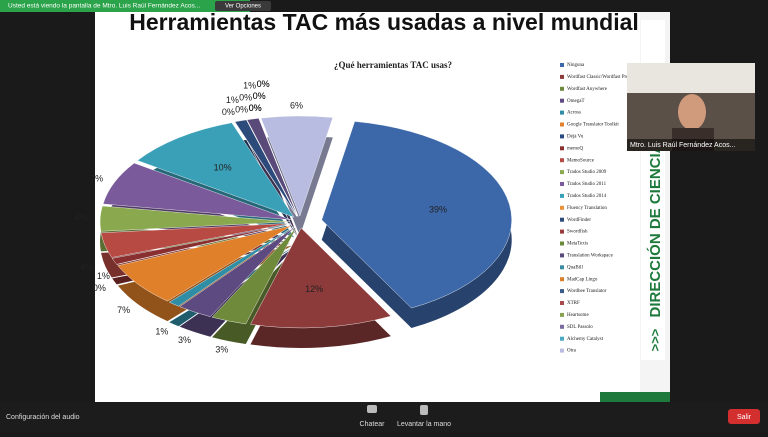 The height and width of the screenshot is (437, 768). What do you see at coordinates (372, 409) in the screenshot?
I see `chat-icon` at bounding box center [372, 409].